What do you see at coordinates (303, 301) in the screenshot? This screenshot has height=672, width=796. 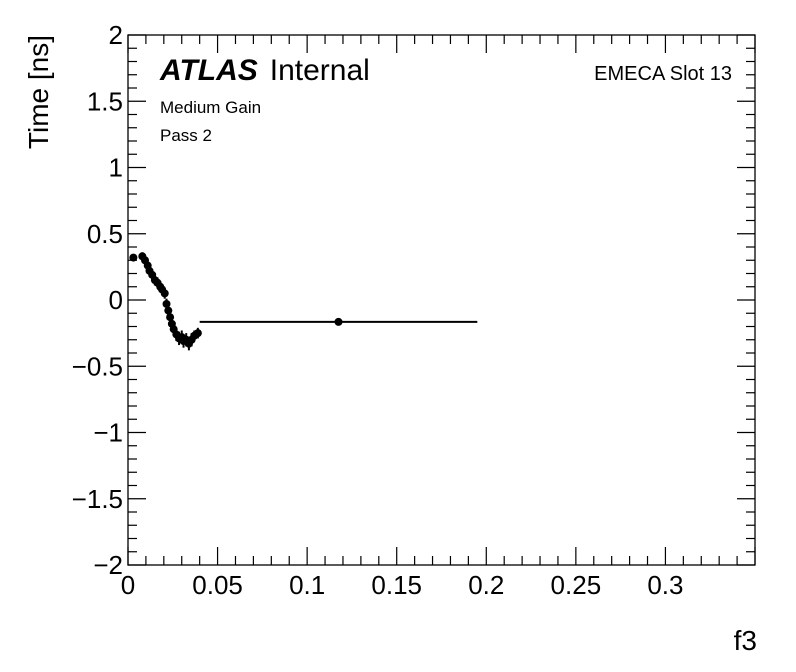 I see `data-points` at bounding box center [303, 301].